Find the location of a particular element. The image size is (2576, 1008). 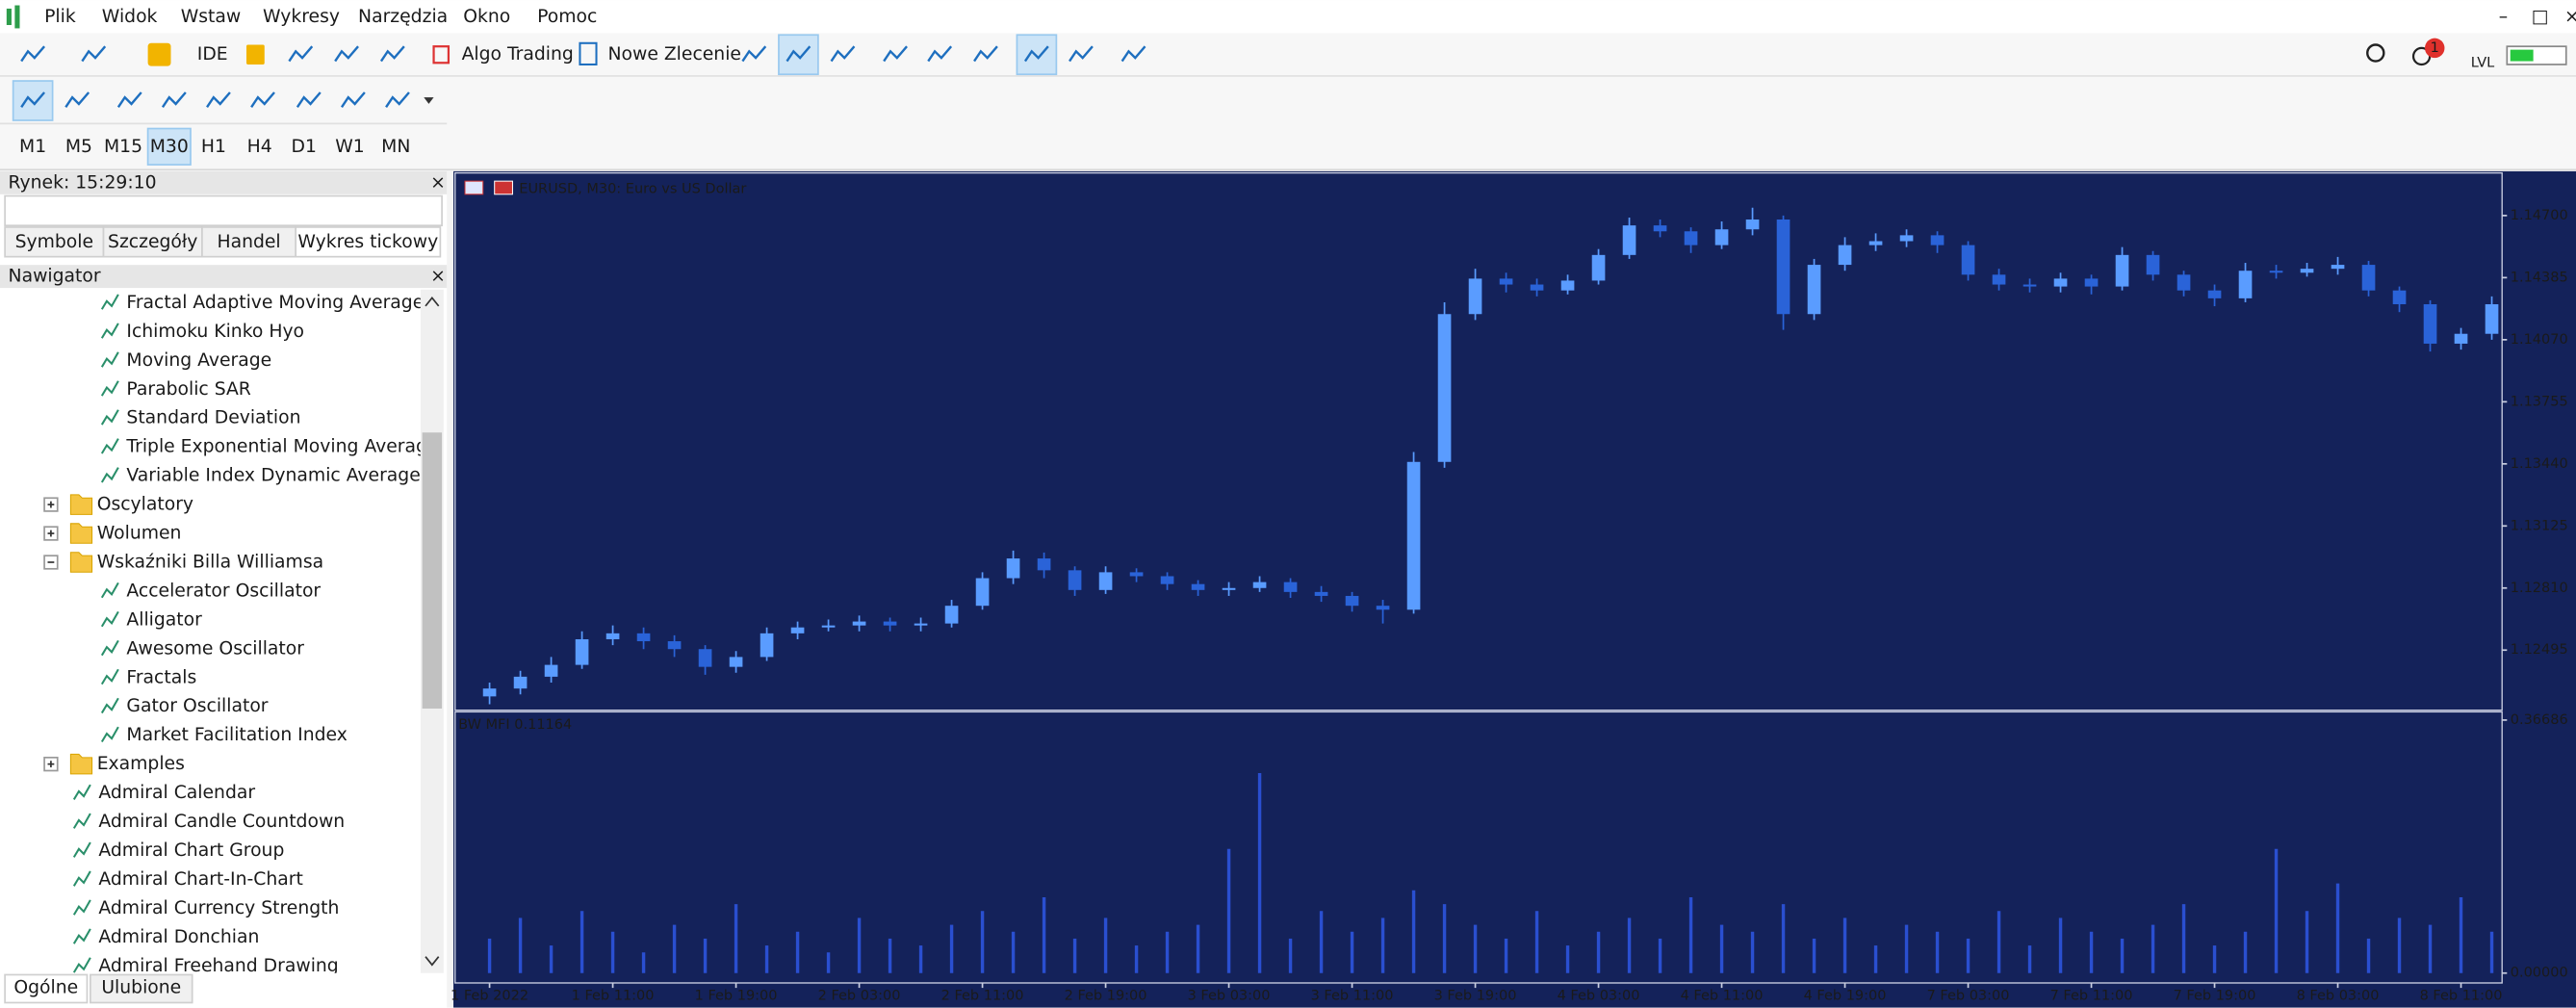

navigator-item: Parabolic SAR is located at coordinates (188, 389).